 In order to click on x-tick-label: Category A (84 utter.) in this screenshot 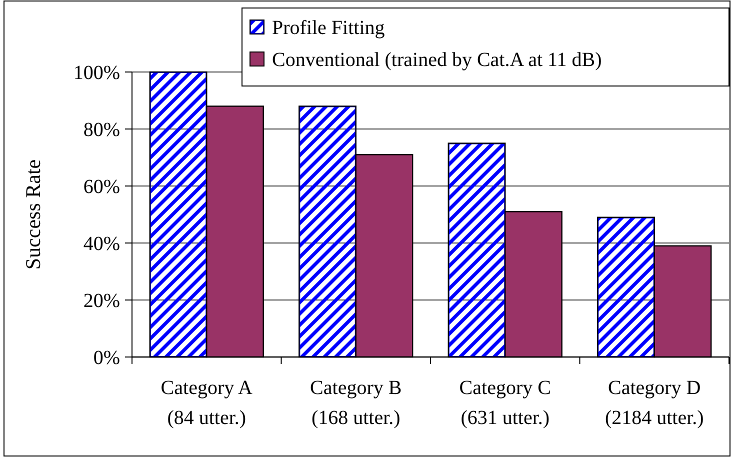, I will do `click(207, 403)`.